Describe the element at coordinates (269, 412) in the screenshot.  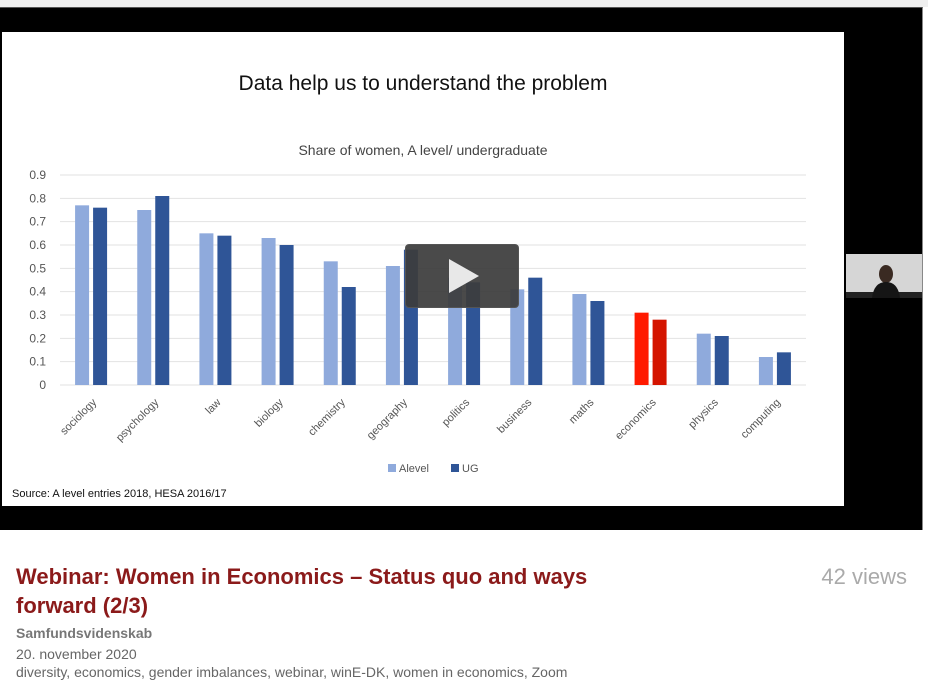
I see `x-tick-label: biology` at that location.